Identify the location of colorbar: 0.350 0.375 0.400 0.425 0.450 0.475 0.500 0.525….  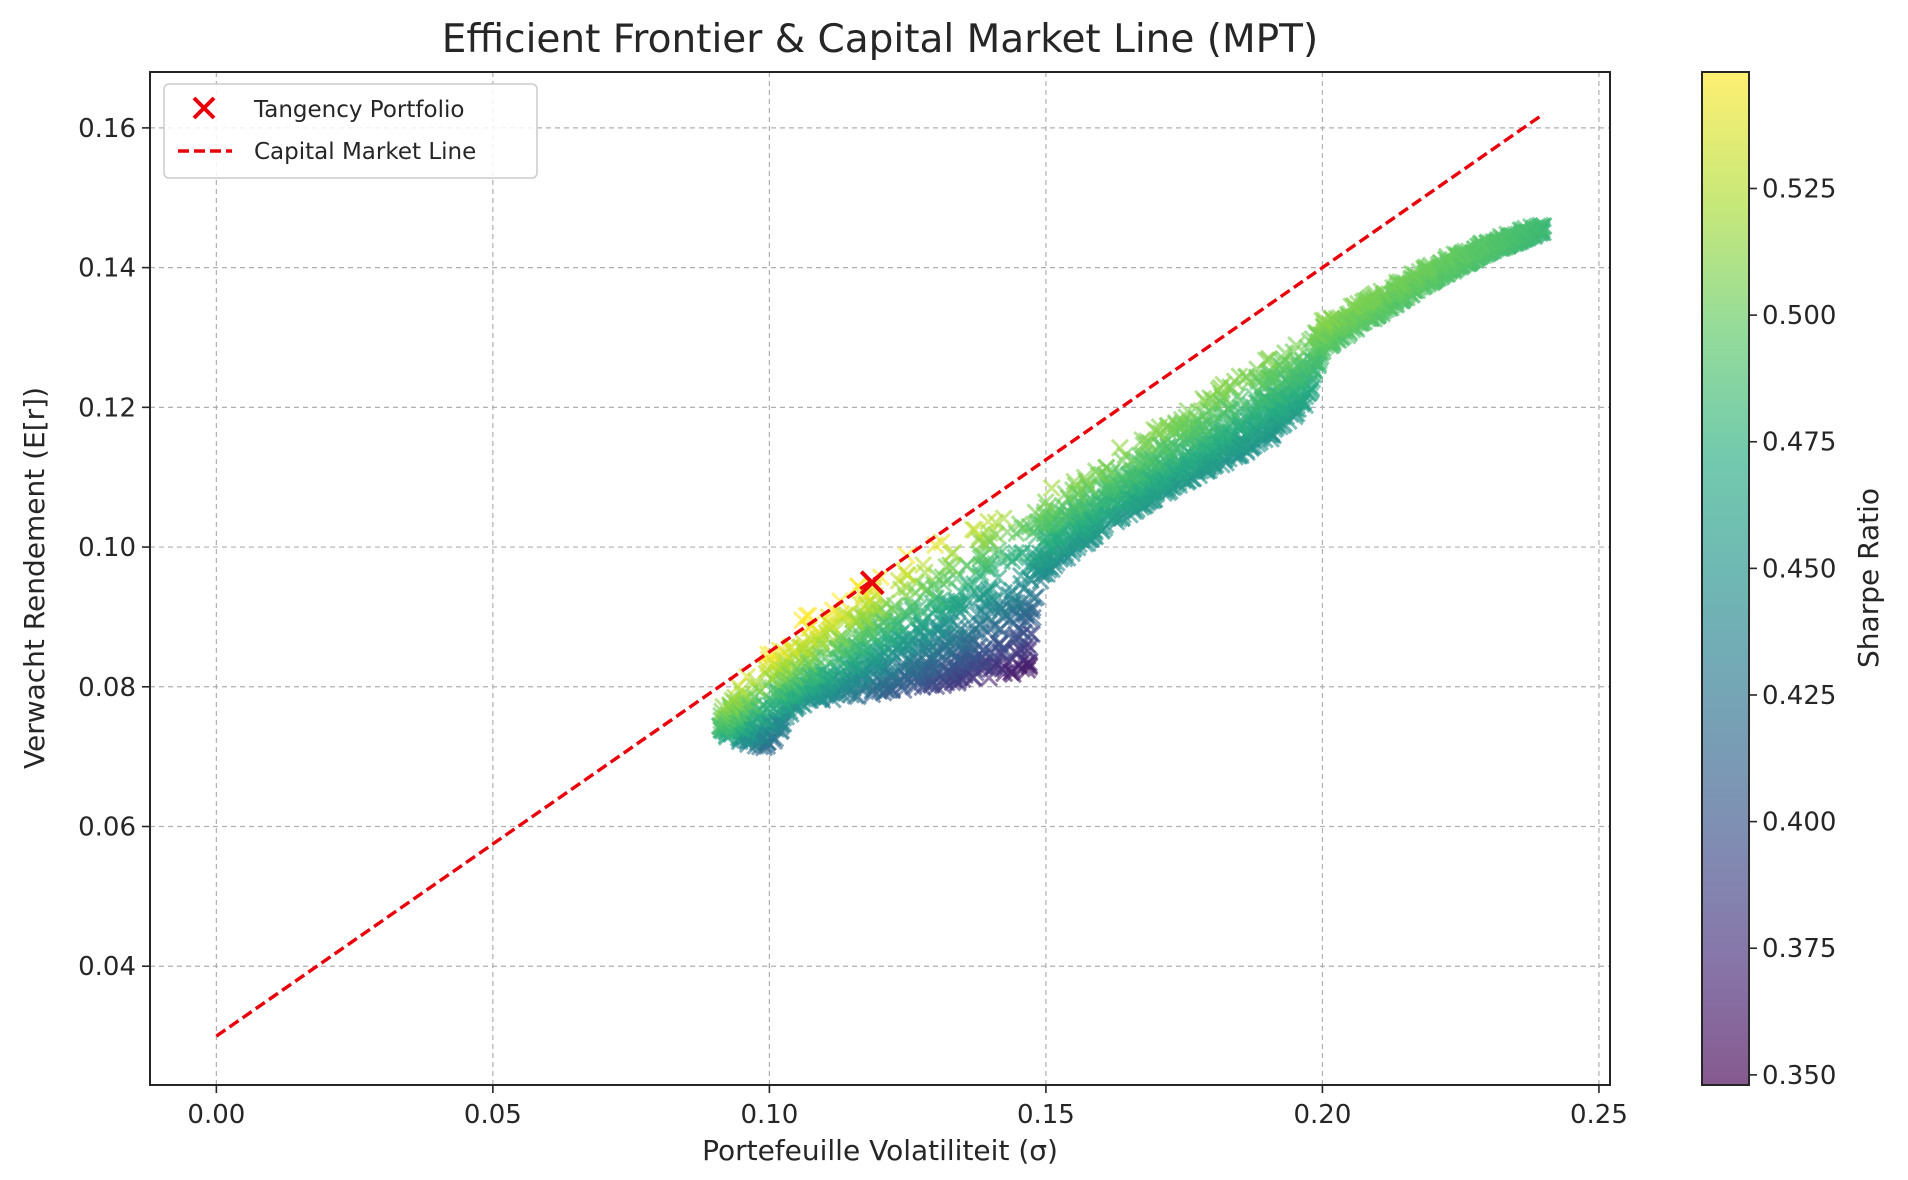
(1793, 581).